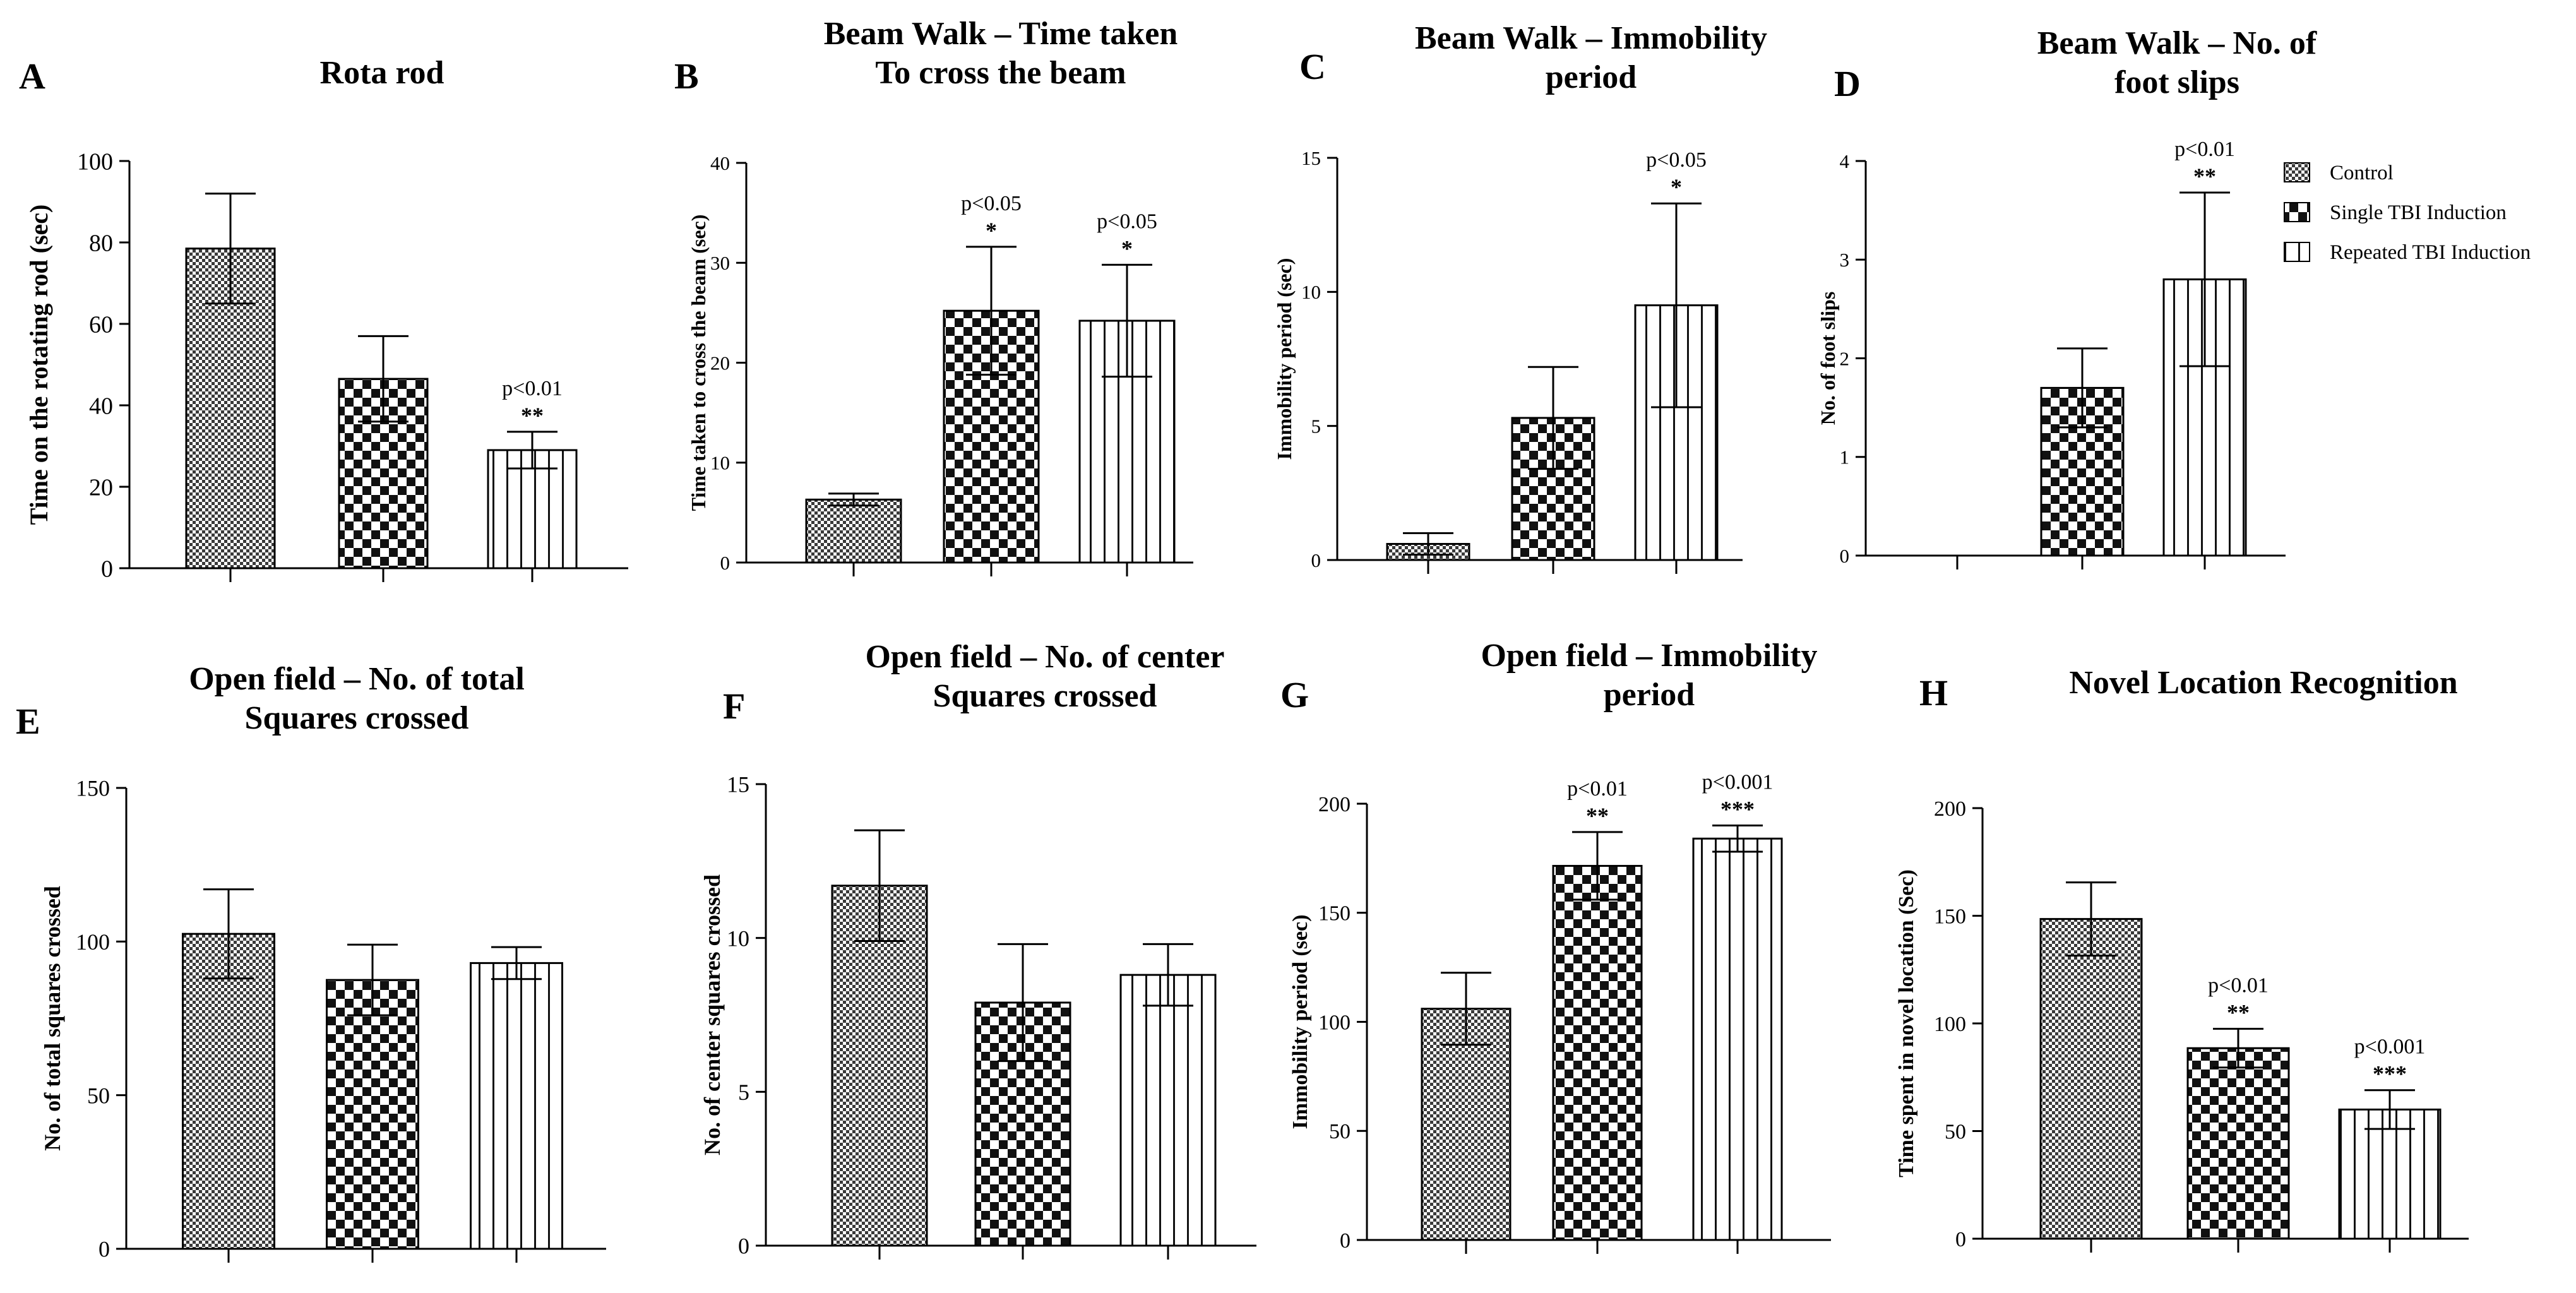  I want to click on y-tick-label: 1, so click(1845, 457).